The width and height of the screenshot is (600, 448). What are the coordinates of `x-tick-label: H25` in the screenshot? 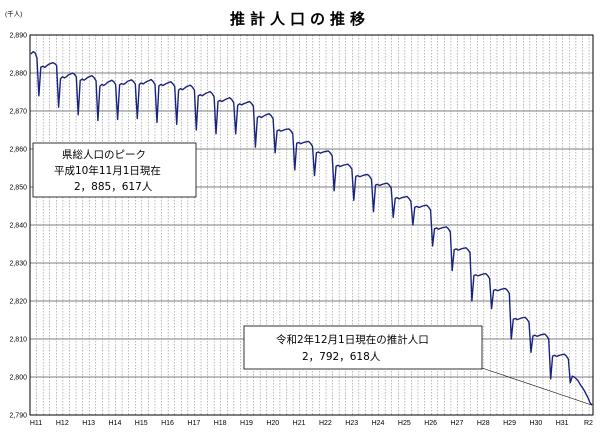 It's located at (404, 423).